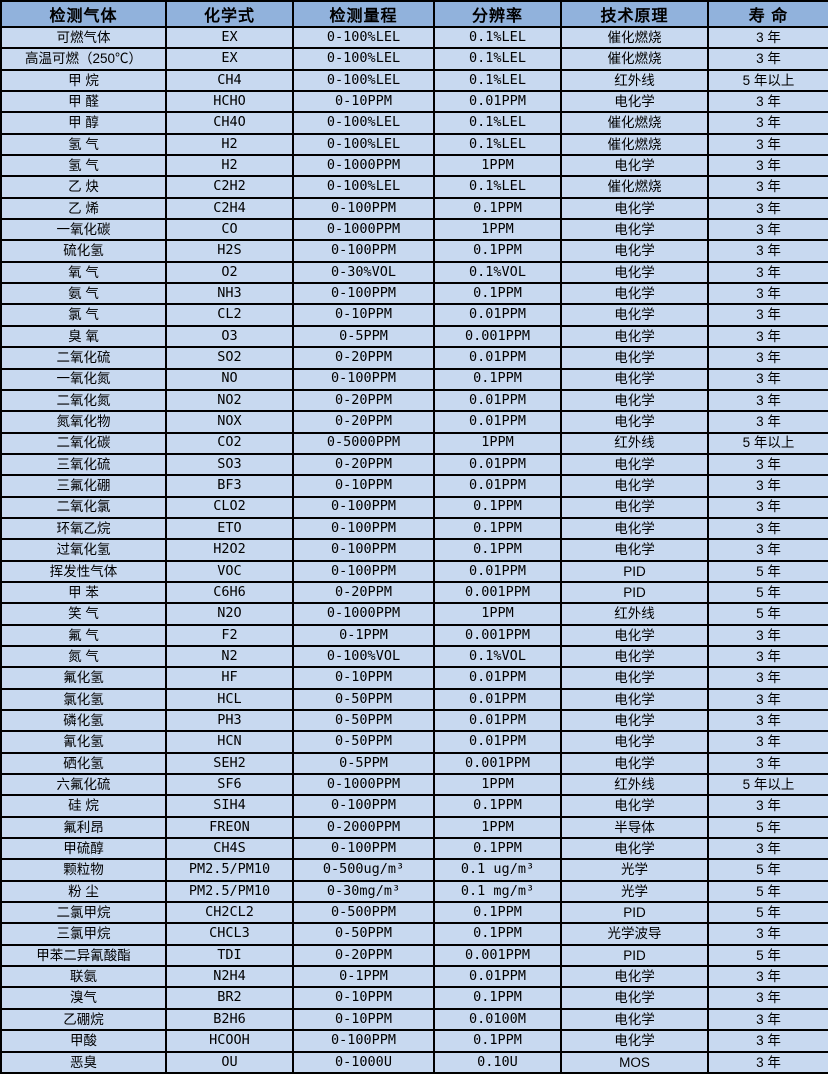 The width and height of the screenshot is (828, 1074). What do you see at coordinates (83, 592) in the screenshot?
I see `gas-name-cell: 甲 苯` at bounding box center [83, 592].